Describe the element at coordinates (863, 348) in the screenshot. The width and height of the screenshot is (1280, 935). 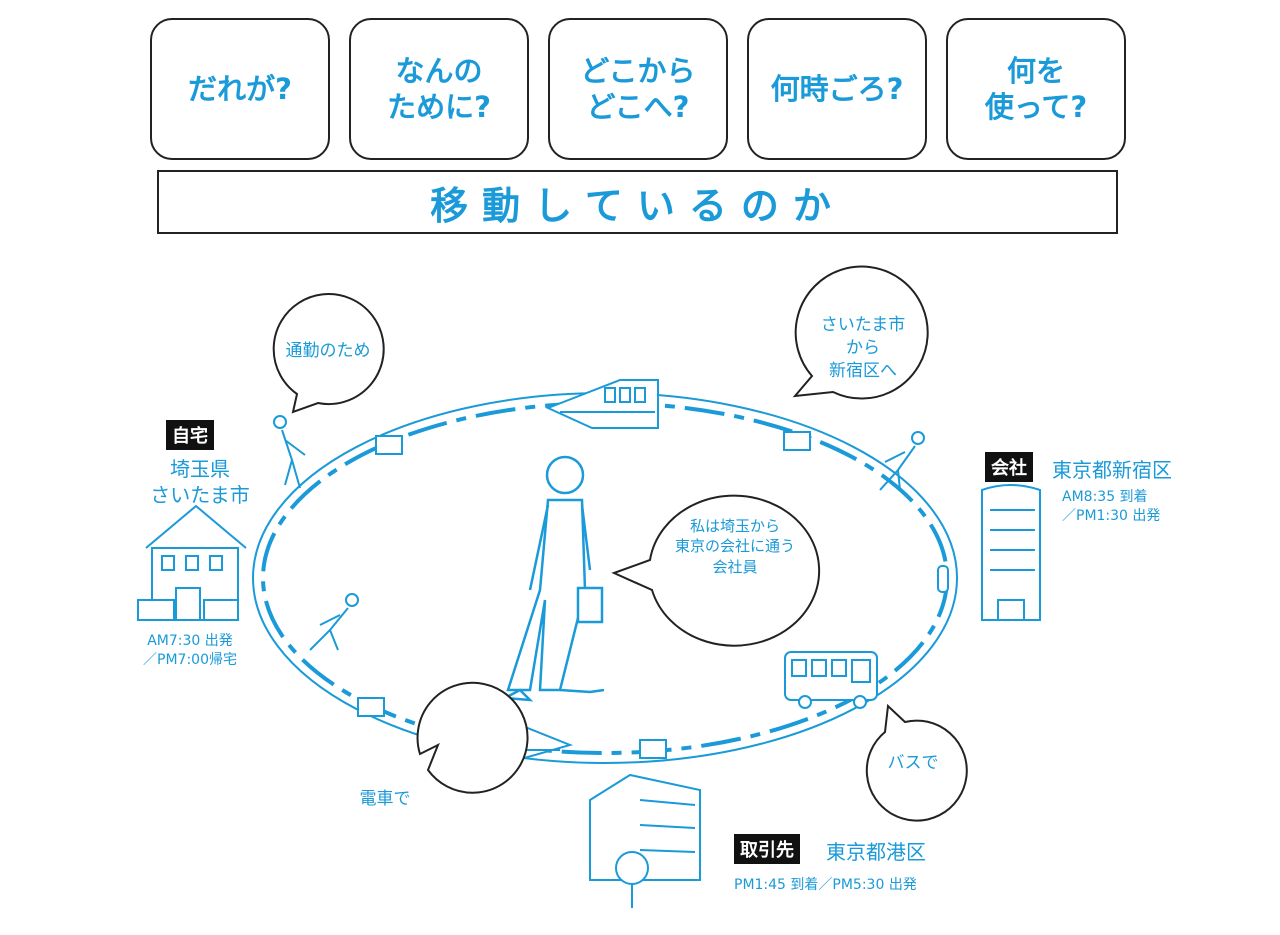
I see `bubble-route-text: さいたま市 から 新宿区へ` at that location.